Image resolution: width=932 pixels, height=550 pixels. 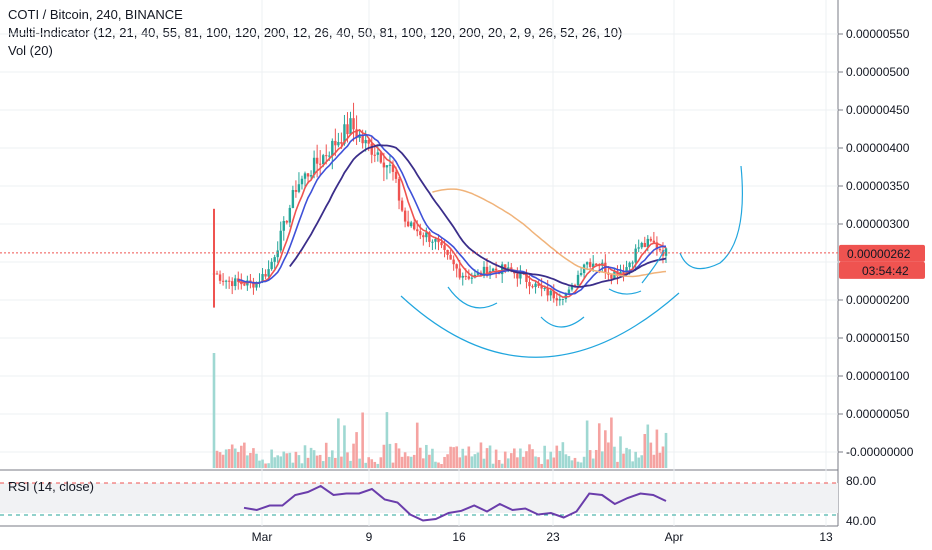 What do you see at coordinates (478, 216) in the screenshot?
I see `ma-slow-line` at bounding box center [478, 216].